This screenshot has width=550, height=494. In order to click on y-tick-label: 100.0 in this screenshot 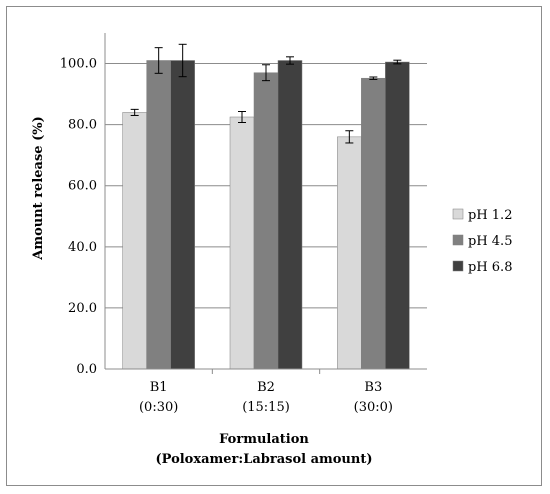, I will do `click(78, 64)`.